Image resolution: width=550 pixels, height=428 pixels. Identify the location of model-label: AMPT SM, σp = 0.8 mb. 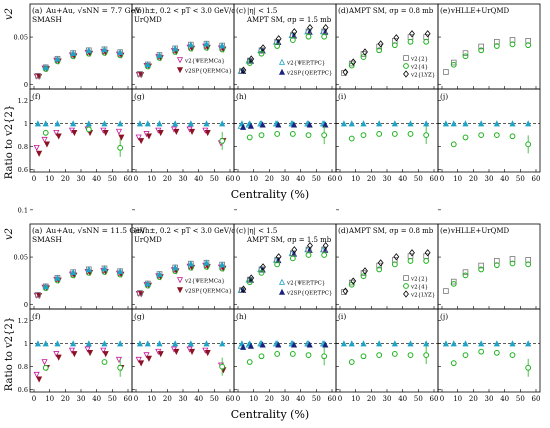
(391, 11).